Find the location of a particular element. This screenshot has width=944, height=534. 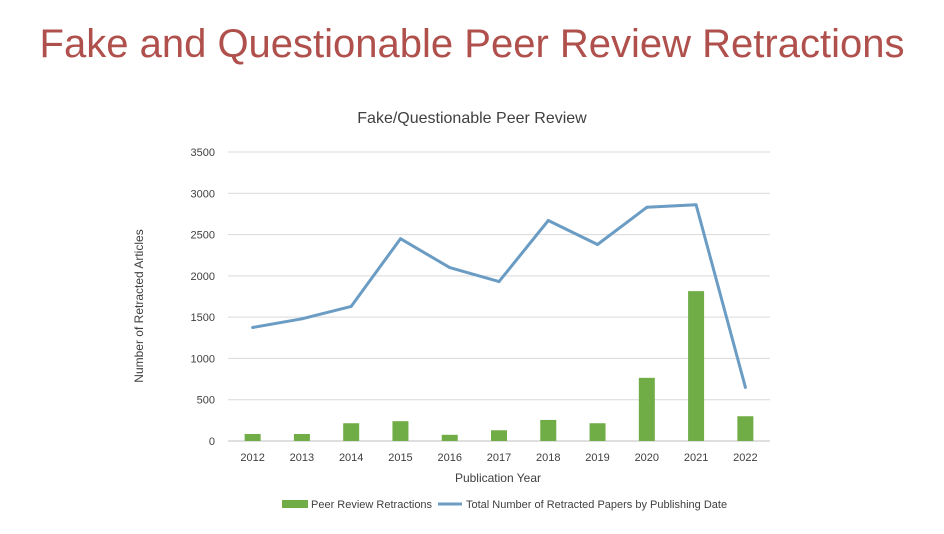

chart-title: Fake/Questionable Peer Review is located at coordinates (472, 118).